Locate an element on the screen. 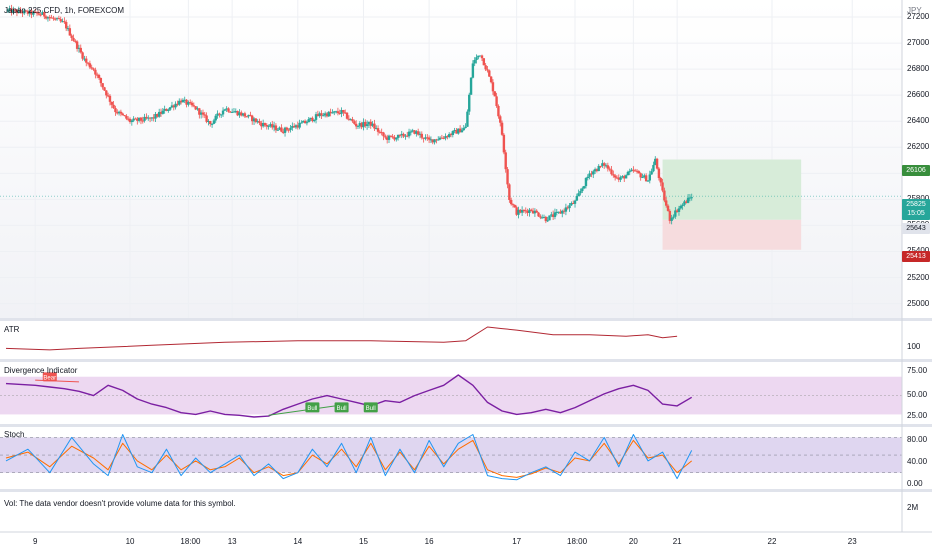 The image size is (932, 550). divergence-axis-label: 75.00 is located at coordinates (917, 370).